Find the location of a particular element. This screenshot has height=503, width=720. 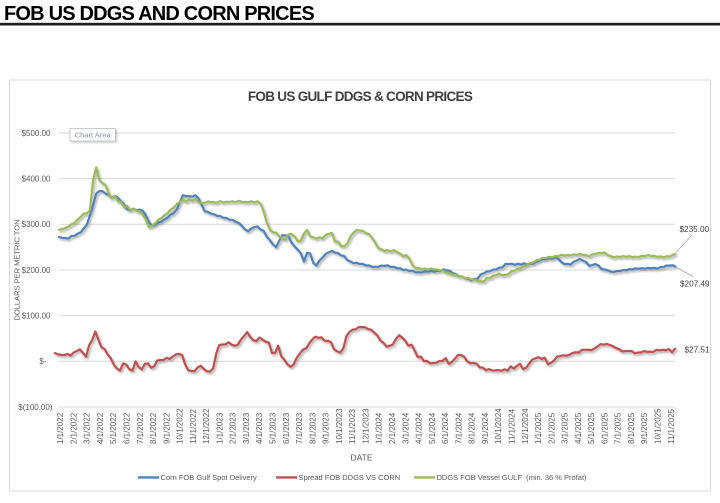

svg-text: $27.51 is located at coordinates (697, 350).